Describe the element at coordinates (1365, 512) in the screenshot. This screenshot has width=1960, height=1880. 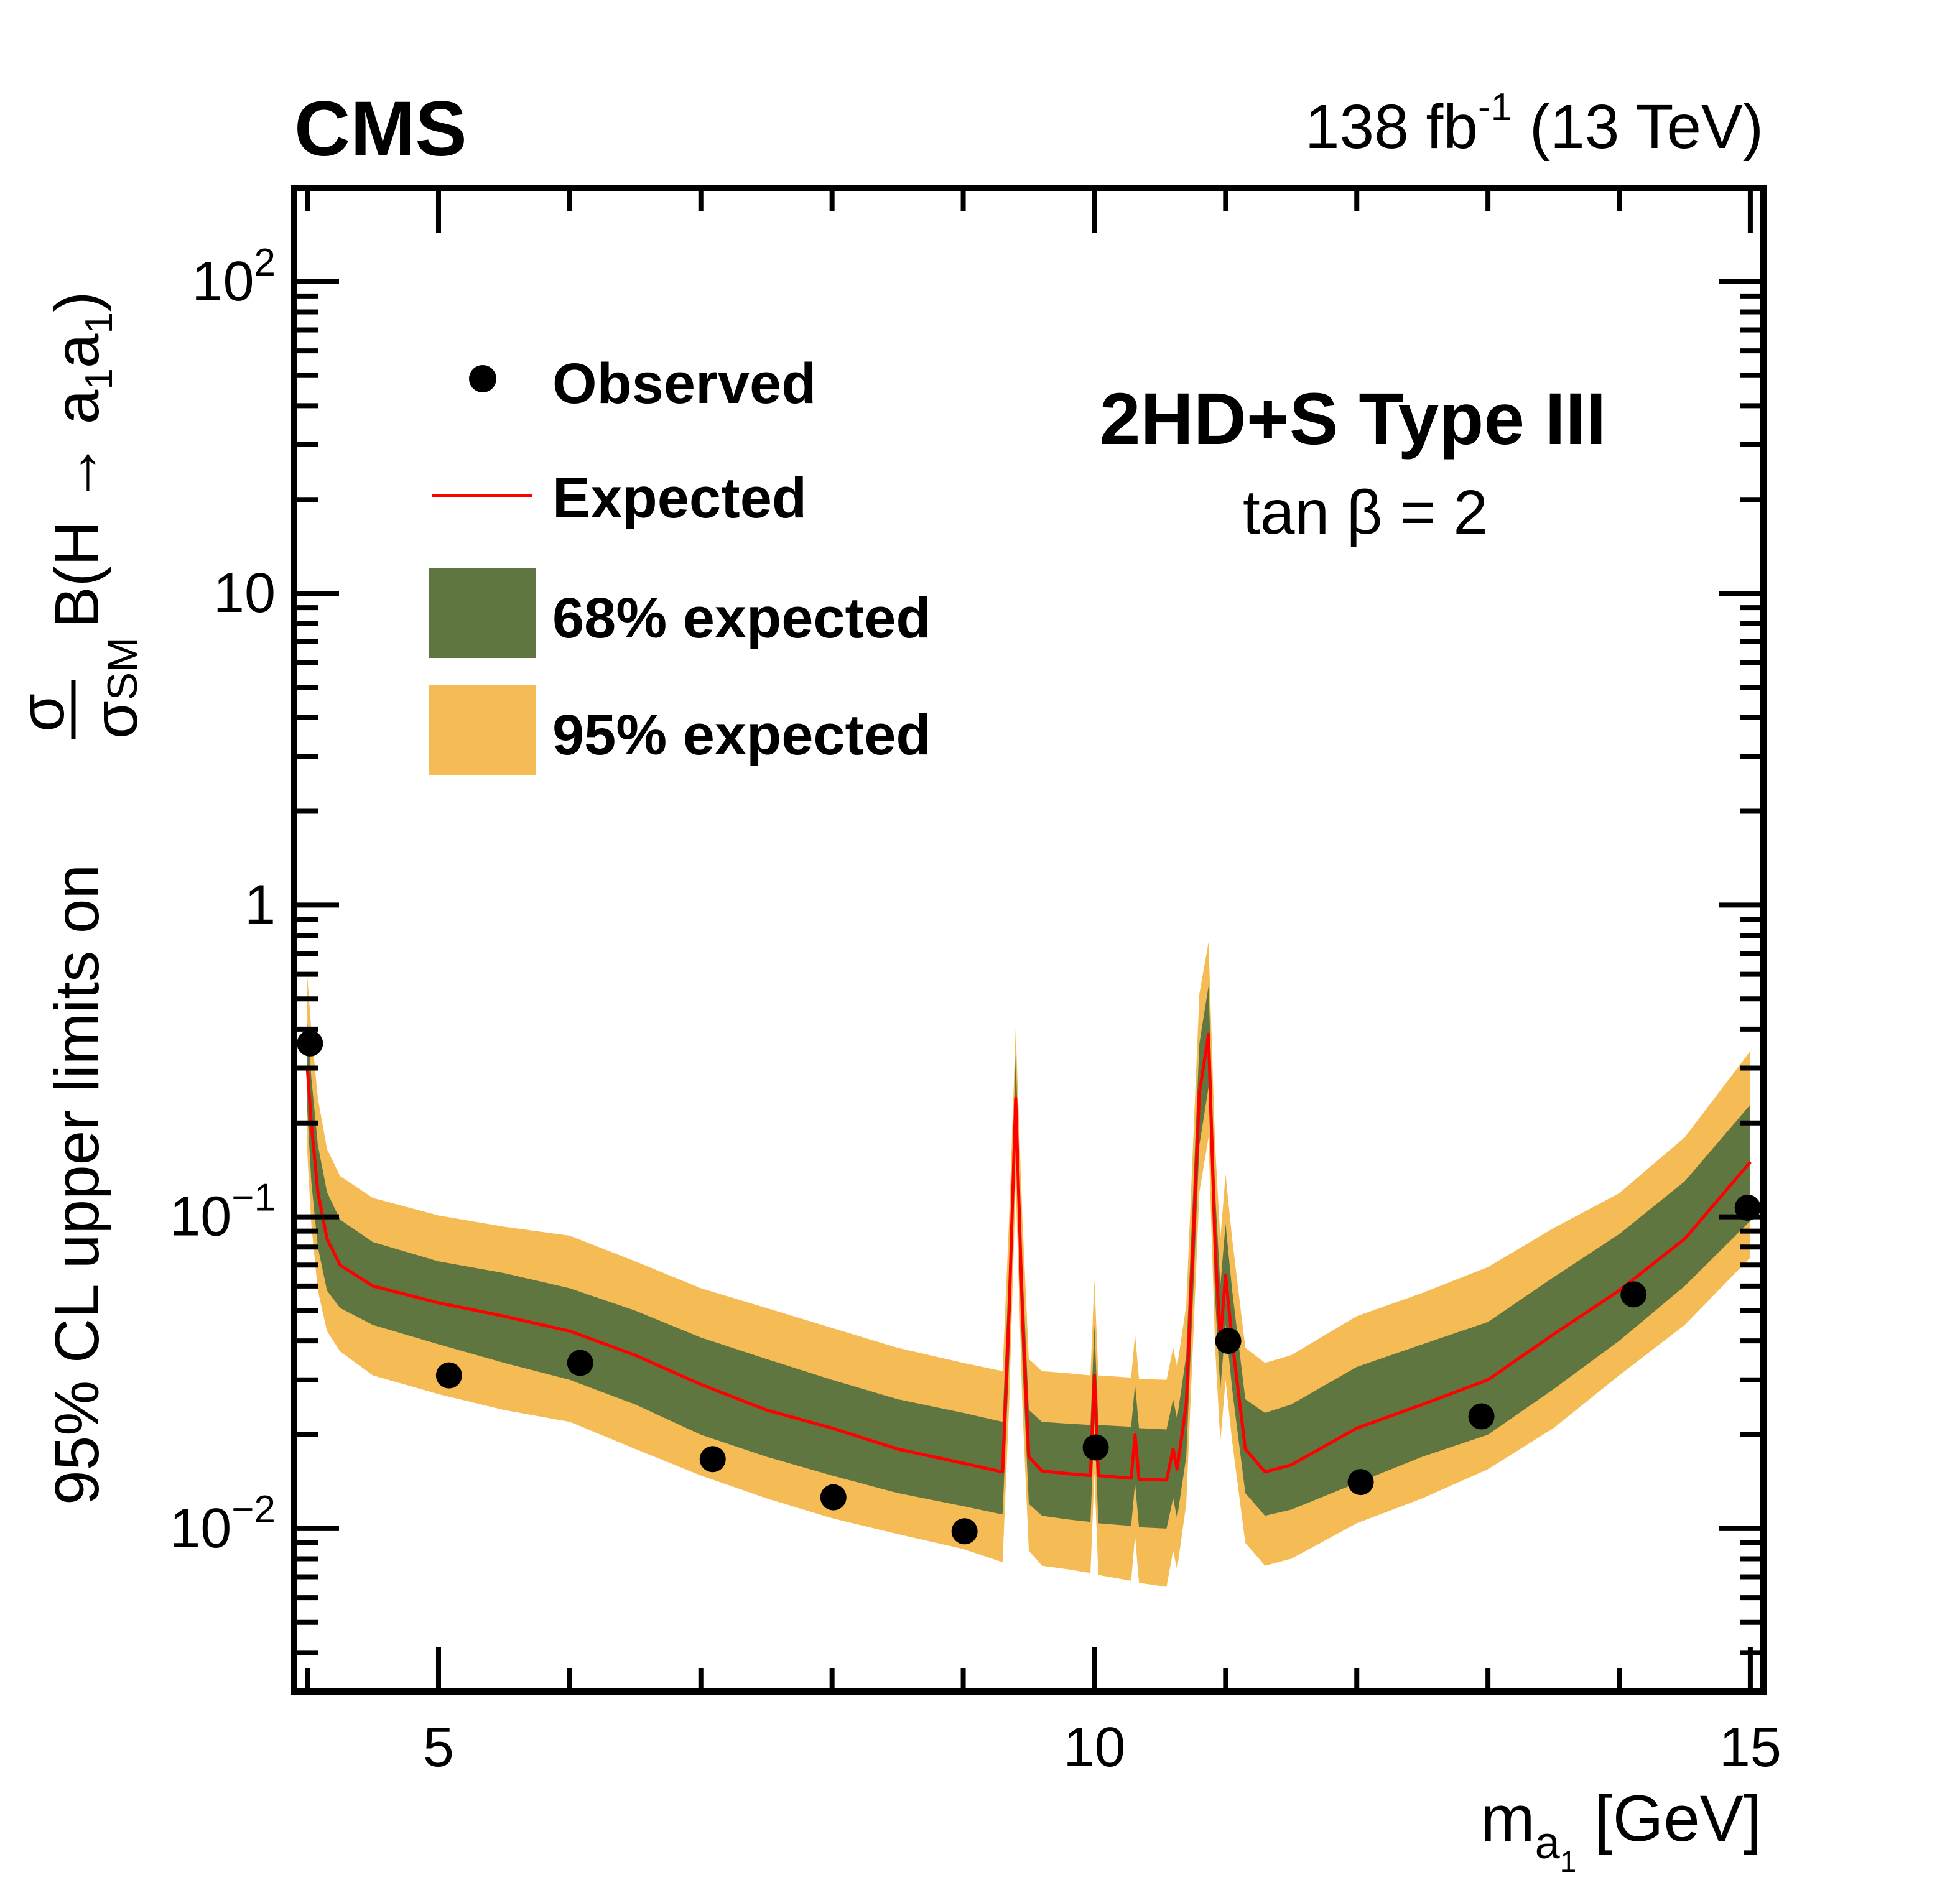
I see `tanbeta-annotation: tan β = 2` at that location.